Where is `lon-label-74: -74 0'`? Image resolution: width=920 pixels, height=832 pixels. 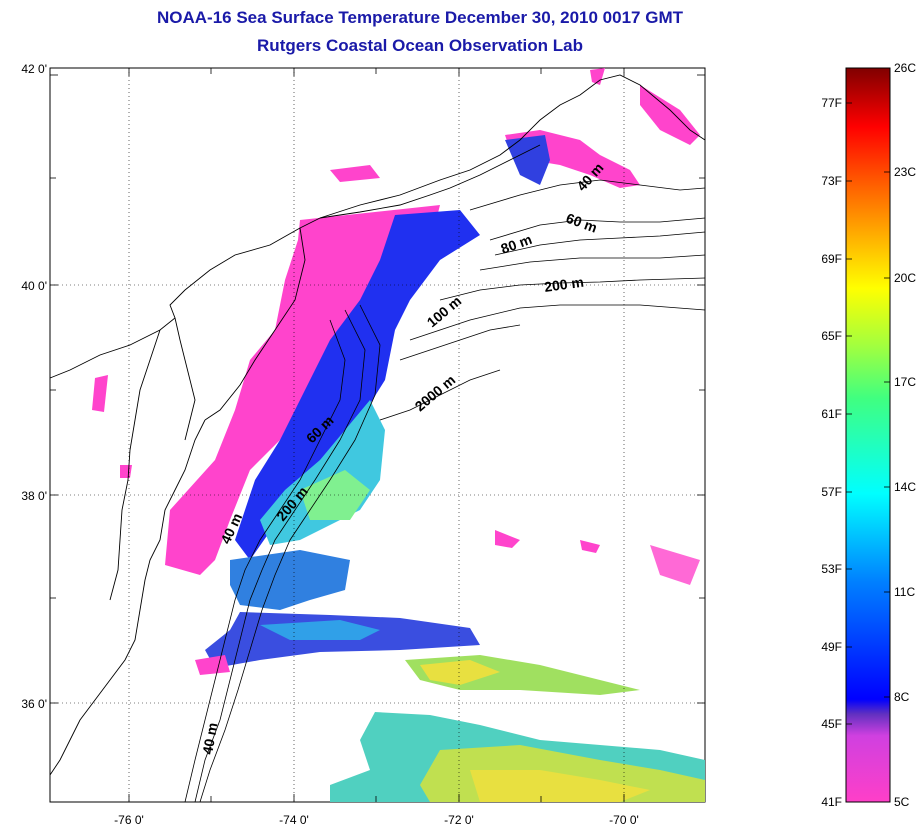
lon-label-74: -74 0' is located at coordinates (294, 820).